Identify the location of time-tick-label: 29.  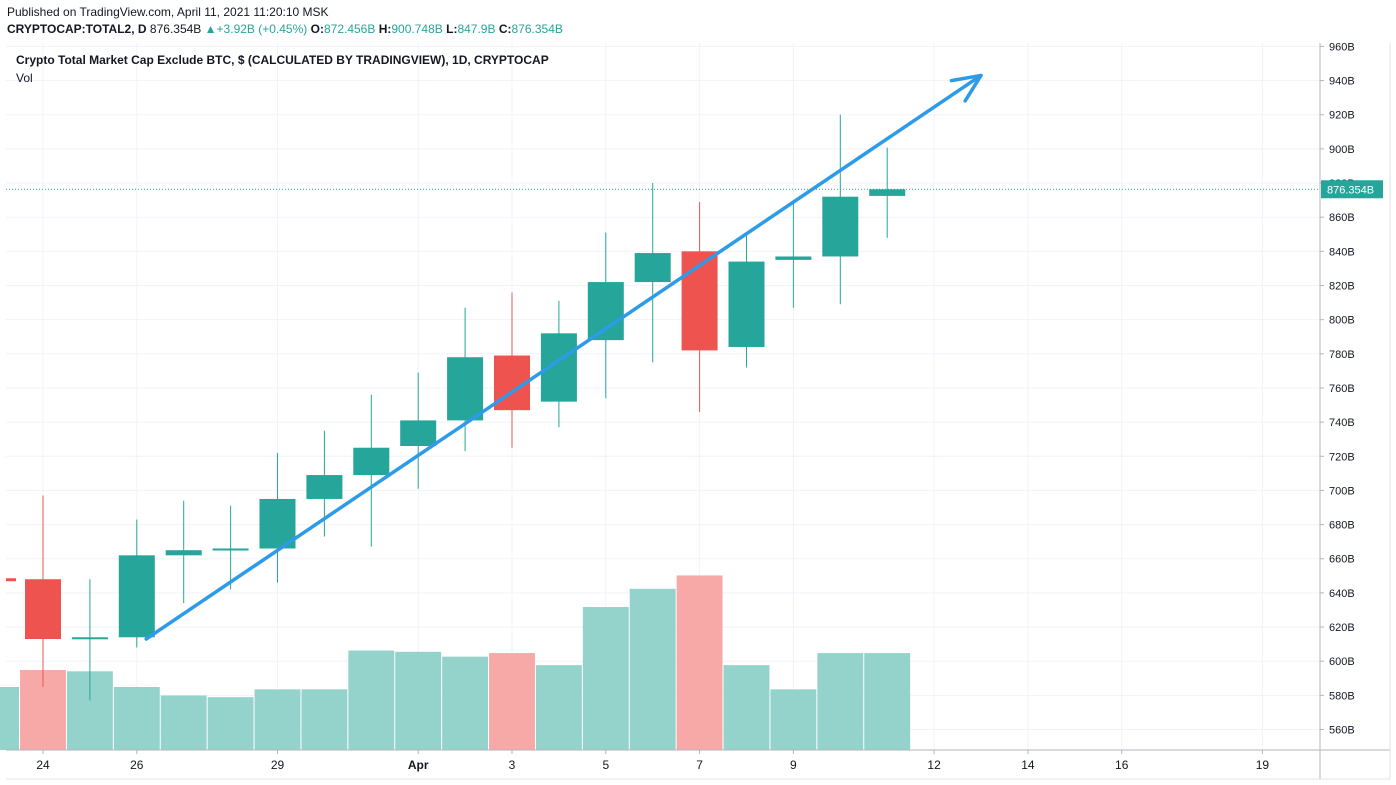
(278, 765).